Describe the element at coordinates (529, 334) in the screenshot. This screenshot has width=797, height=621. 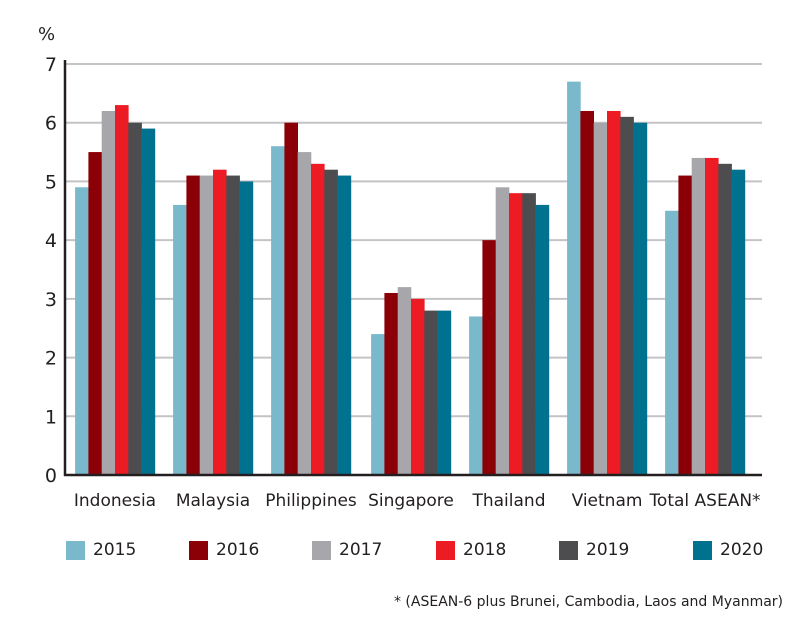
I see `bar-2019-thailand` at that location.